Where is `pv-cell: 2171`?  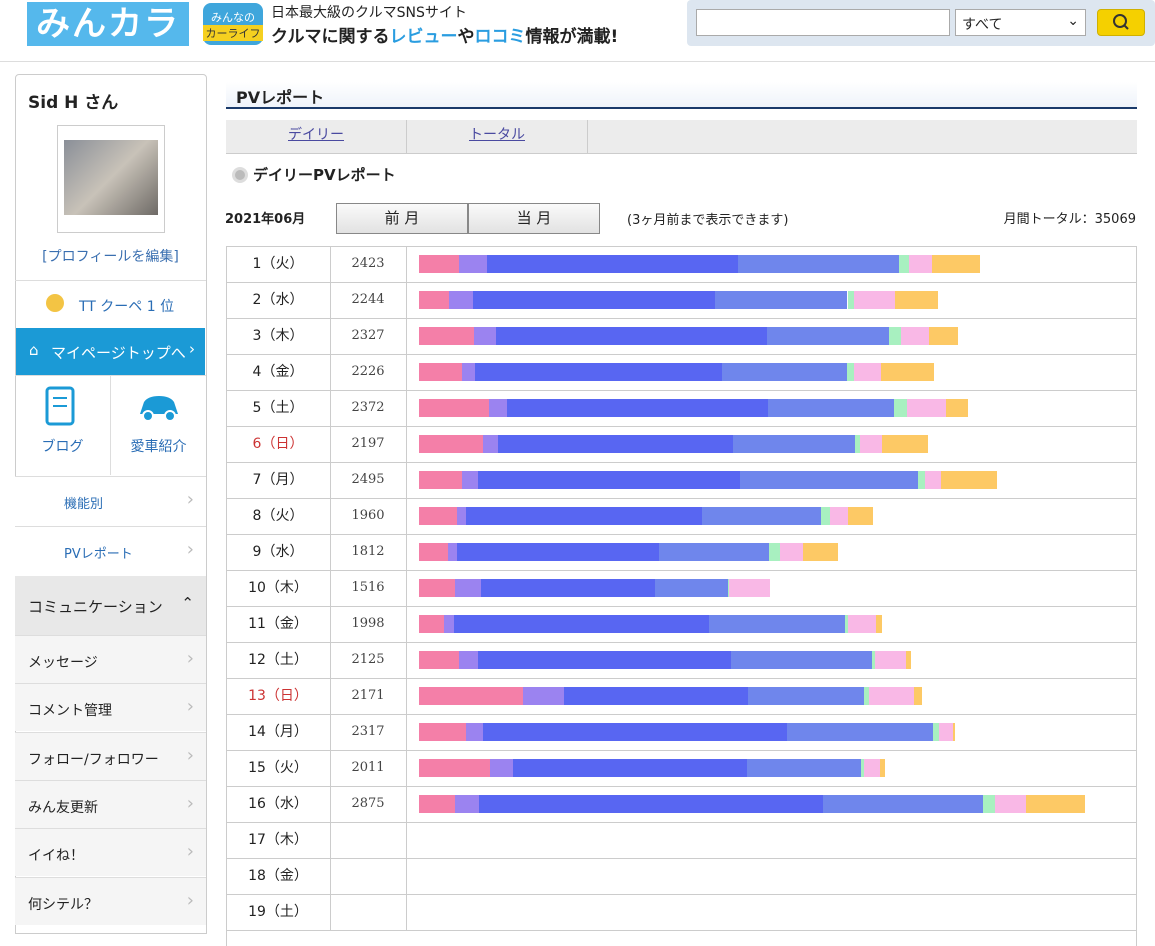 pv-cell: 2171 is located at coordinates (368, 697).